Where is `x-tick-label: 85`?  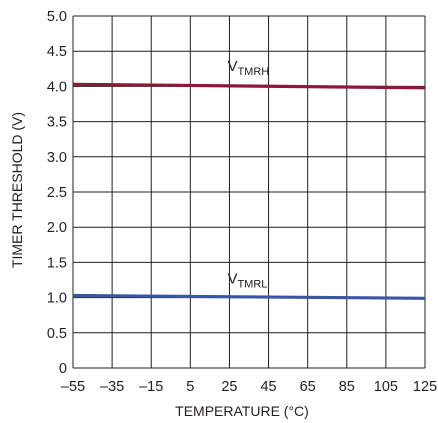
x-tick-label: 85 is located at coordinates (347, 387).